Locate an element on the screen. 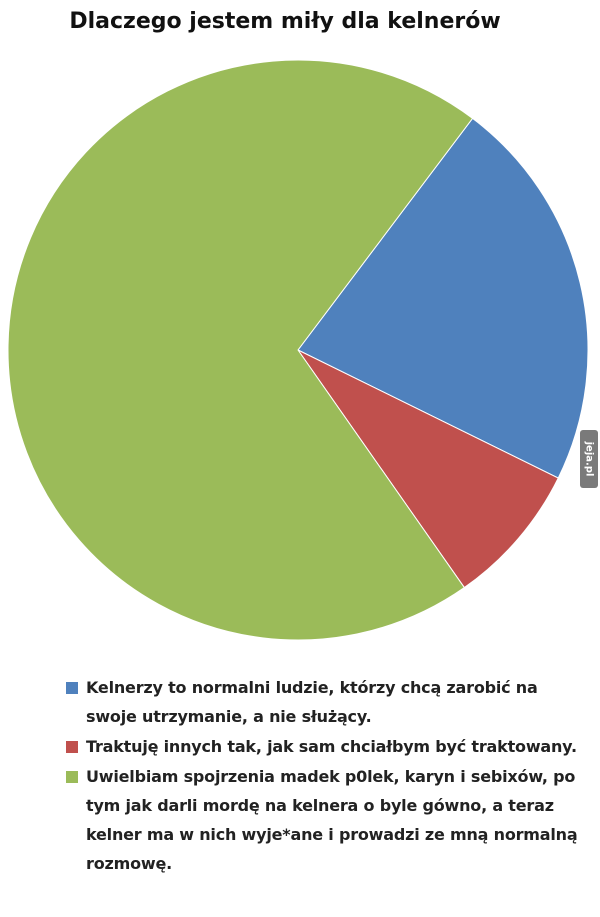 The image size is (600, 917). watermark: jeja.pl is located at coordinates (589, 459).